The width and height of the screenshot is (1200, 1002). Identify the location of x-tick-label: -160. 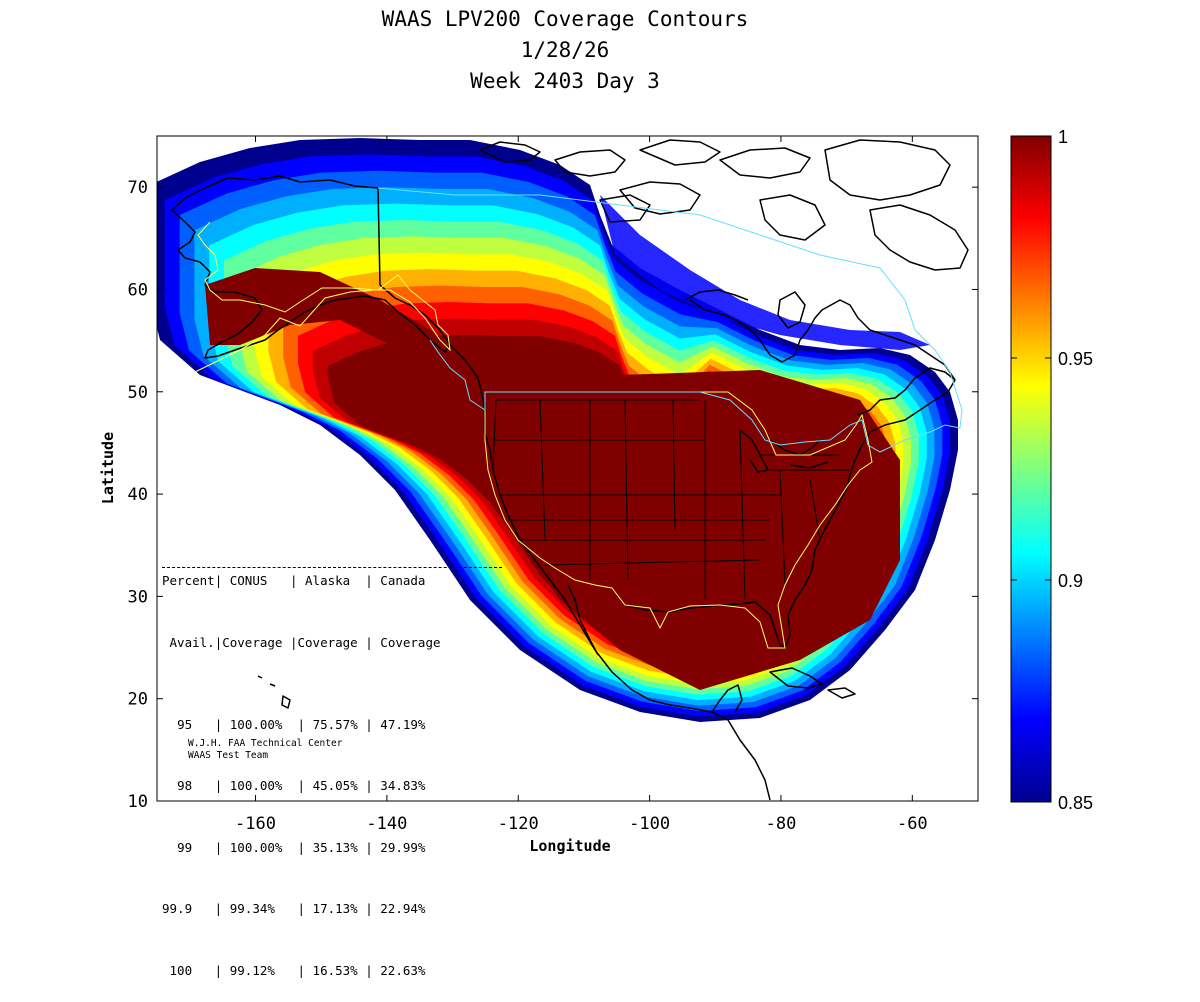
(255, 824).